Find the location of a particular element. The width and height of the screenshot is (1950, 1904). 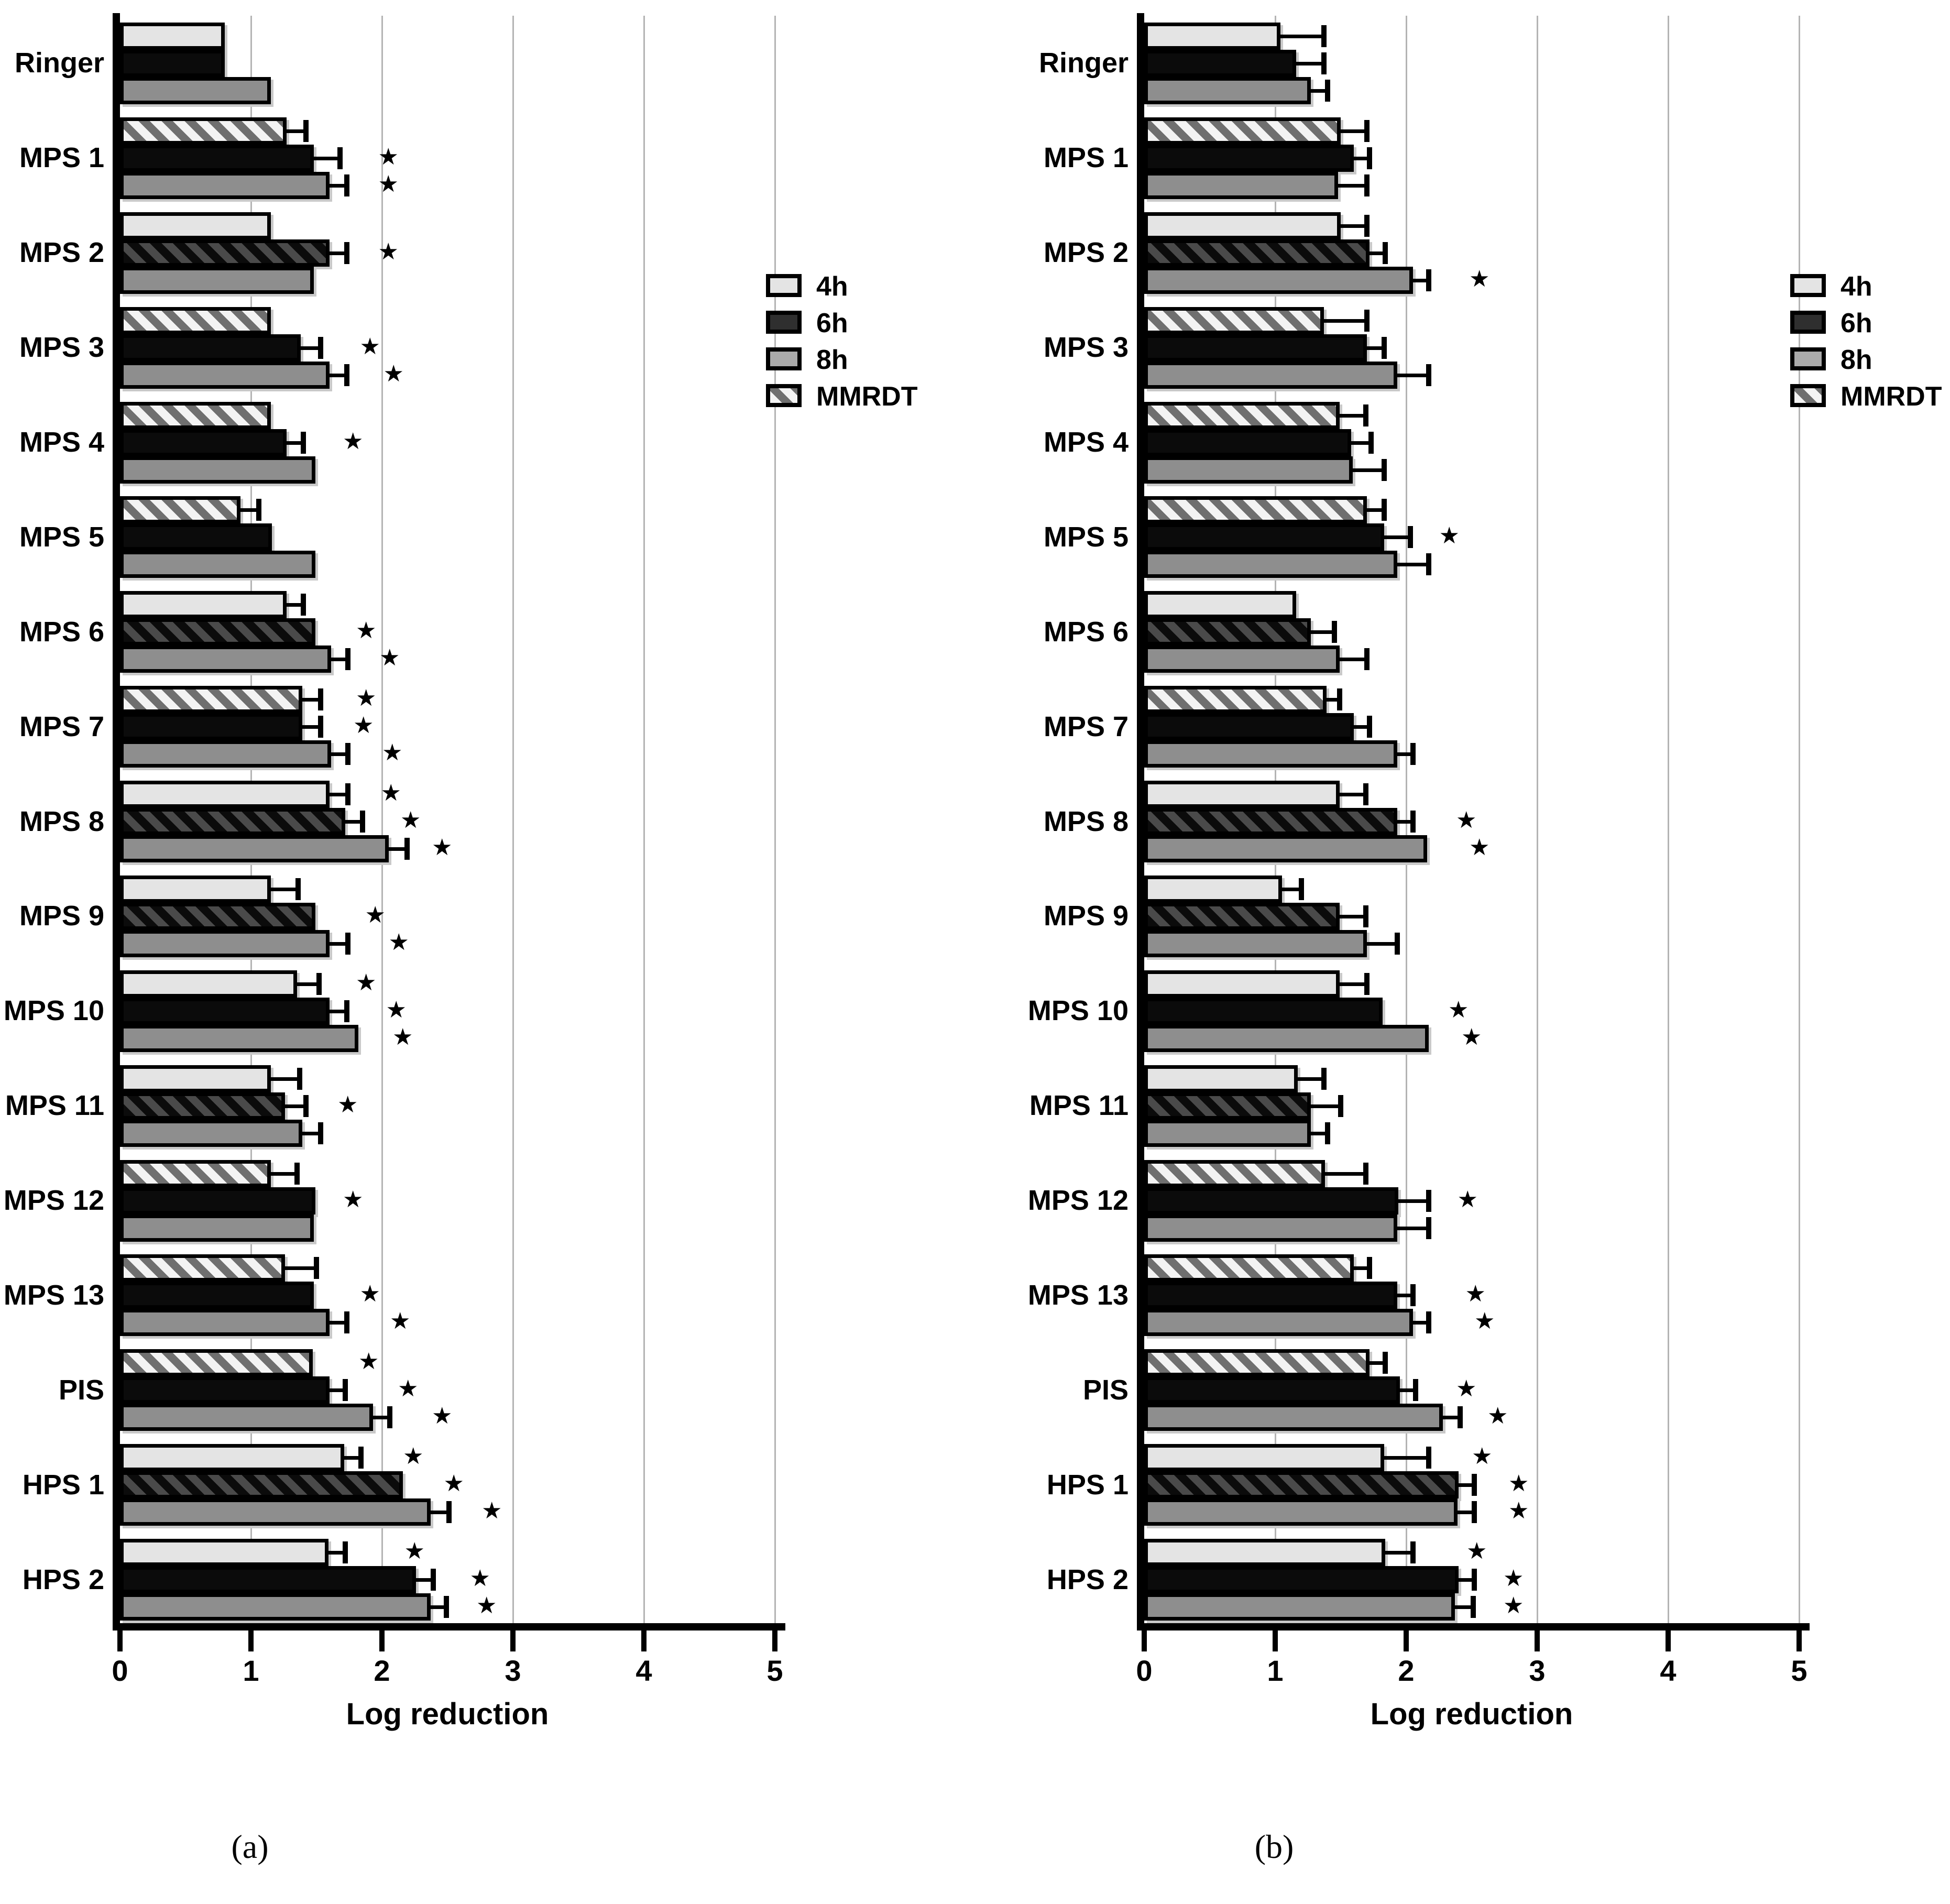

x-tick-label: 2 is located at coordinates (1406, 1670).